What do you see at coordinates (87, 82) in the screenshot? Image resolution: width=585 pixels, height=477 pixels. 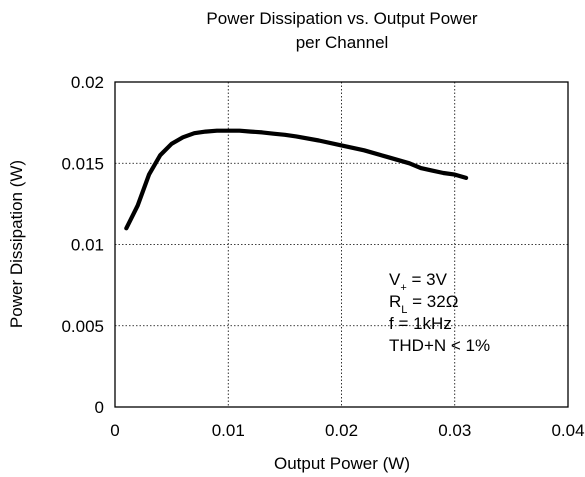 I see `y-tick-label: 0.02` at bounding box center [87, 82].